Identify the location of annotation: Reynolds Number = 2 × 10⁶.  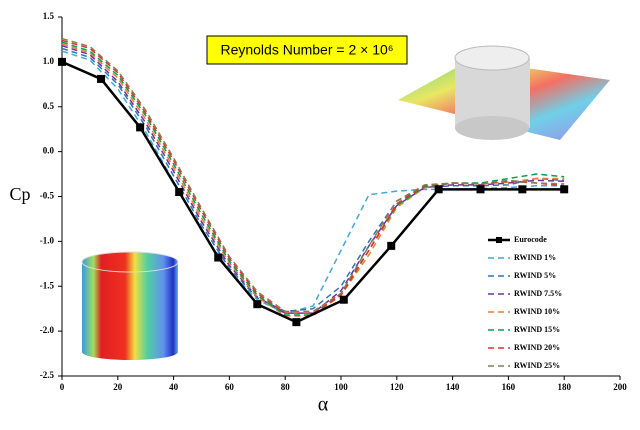
(306, 50).